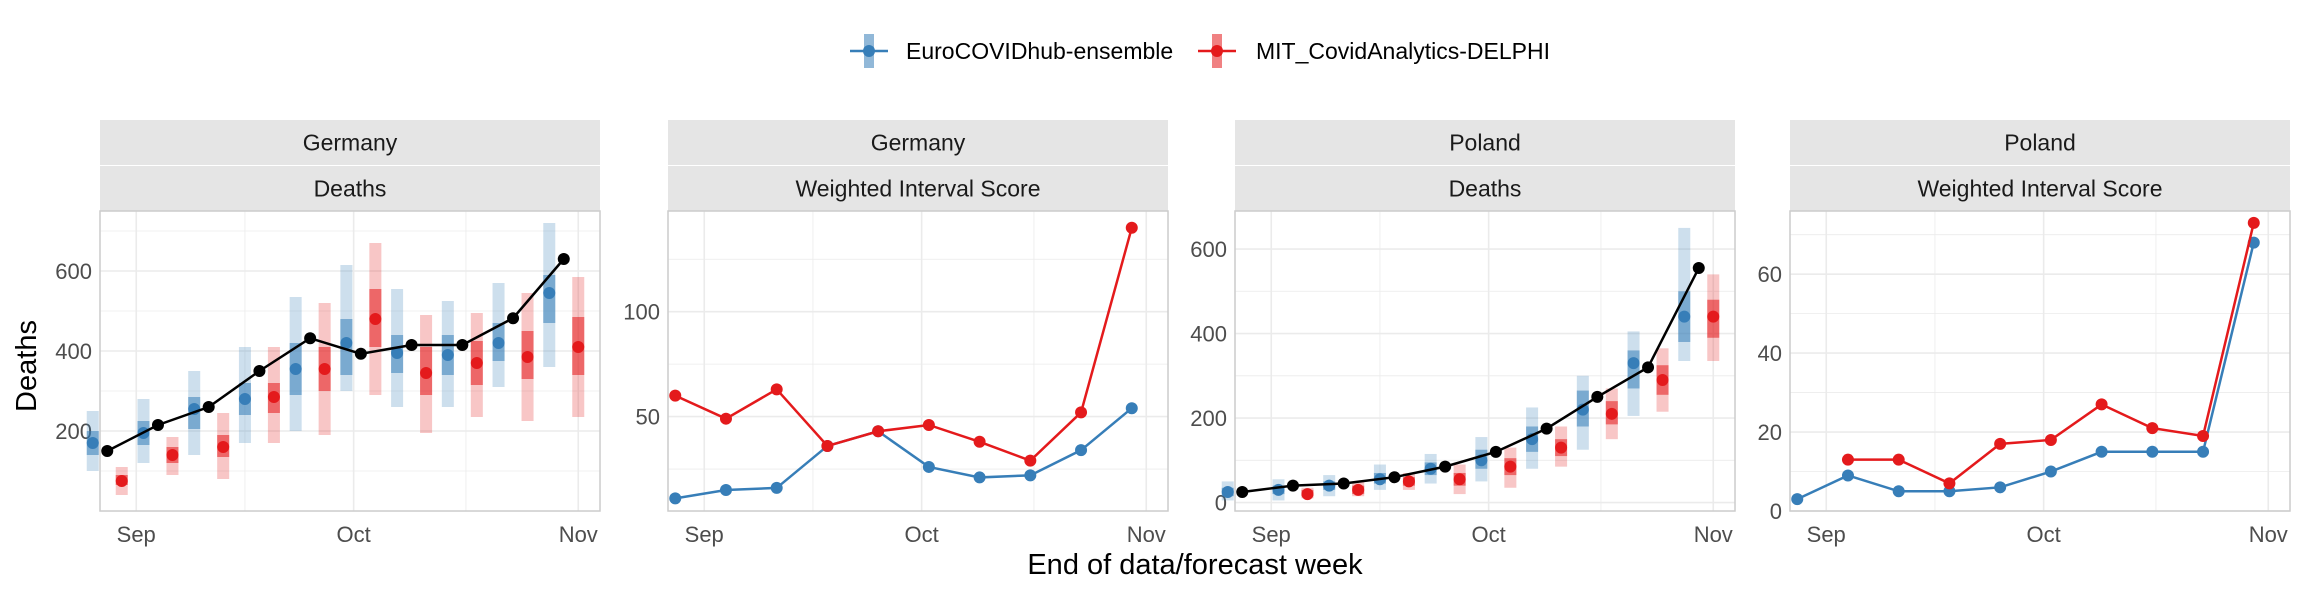  I want to click on strip-label: Weighted Interval Score, so click(2039, 189).